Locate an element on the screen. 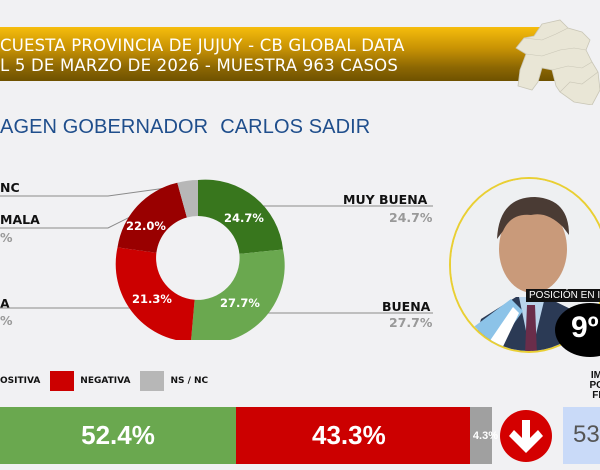  title-name: CARLOS SADIR is located at coordinates (295, 127).